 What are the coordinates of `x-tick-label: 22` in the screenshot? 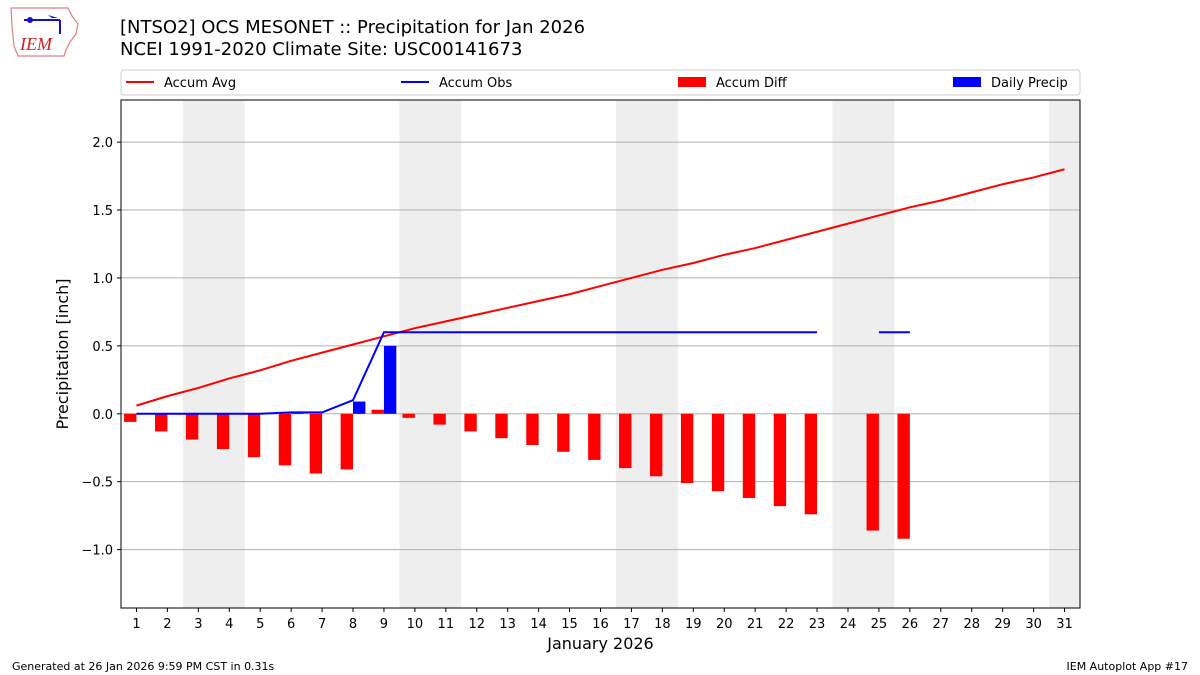 It's located at (786, 624).